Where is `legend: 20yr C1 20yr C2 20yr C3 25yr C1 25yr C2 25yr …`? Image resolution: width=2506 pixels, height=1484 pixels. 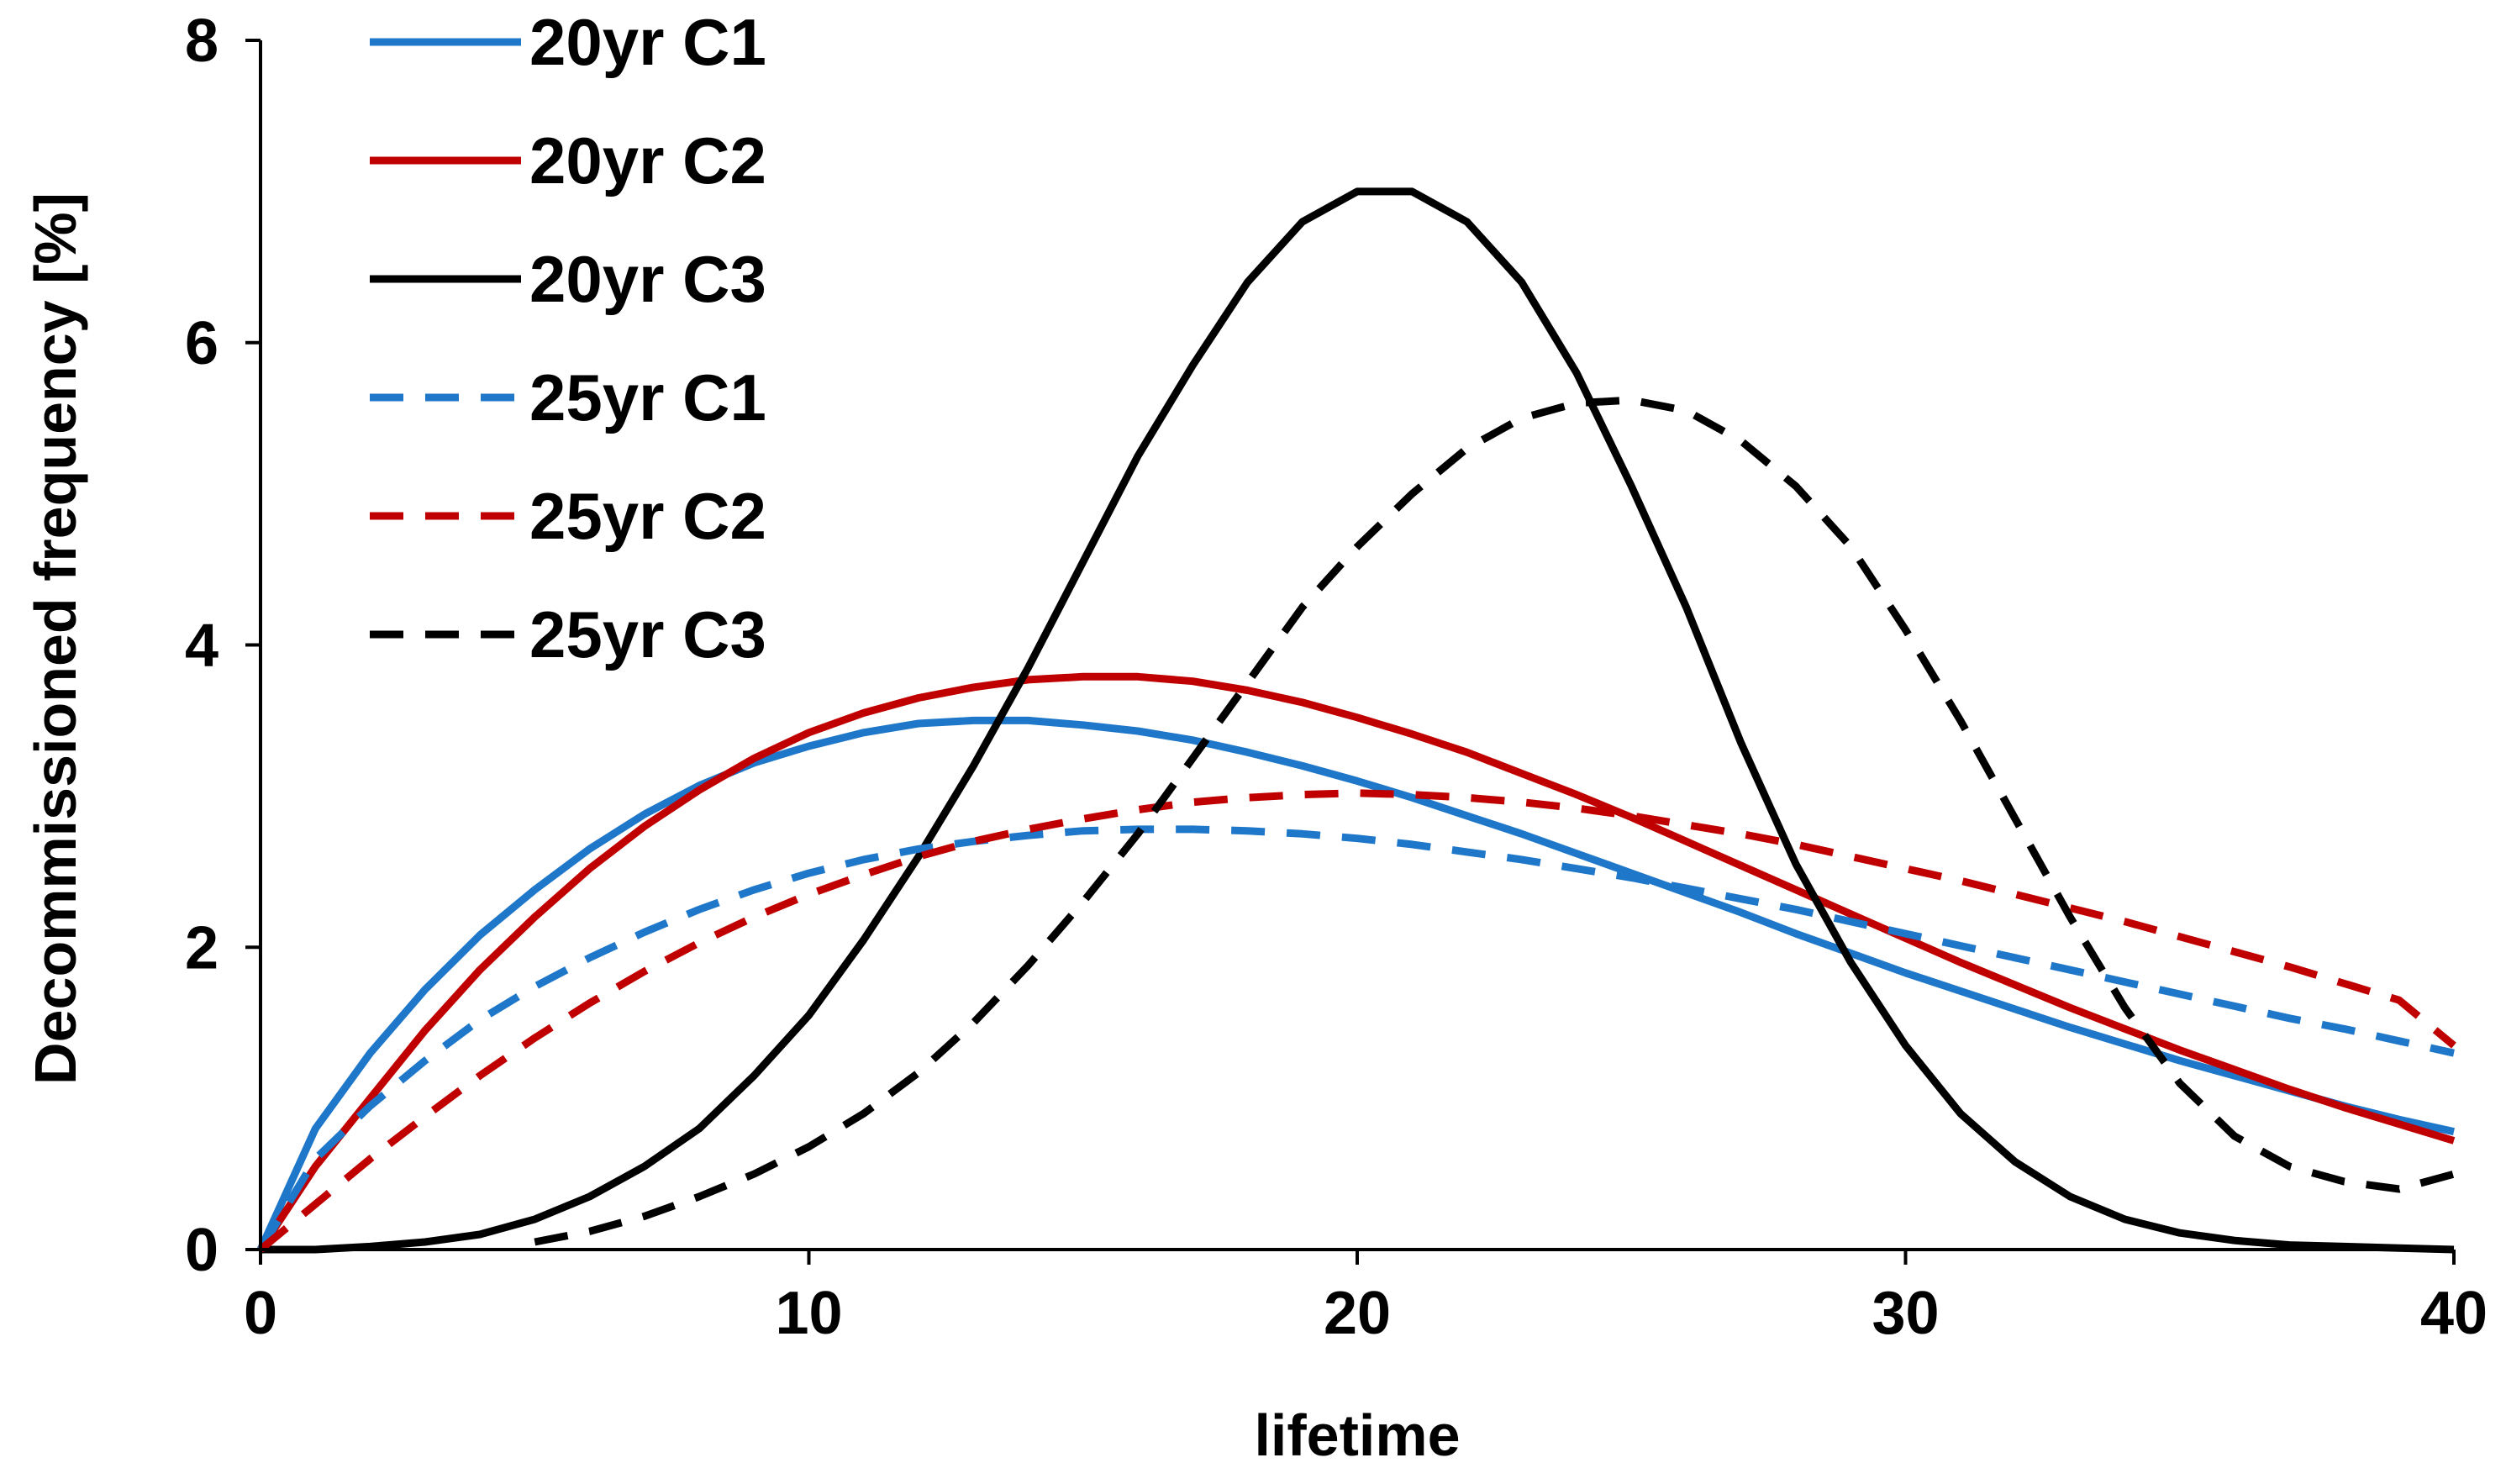 legend: 20yr C1 20yr C2 20yr C3 25yr C1 25yr C2 25yr … is located at coordinates (568, 338).